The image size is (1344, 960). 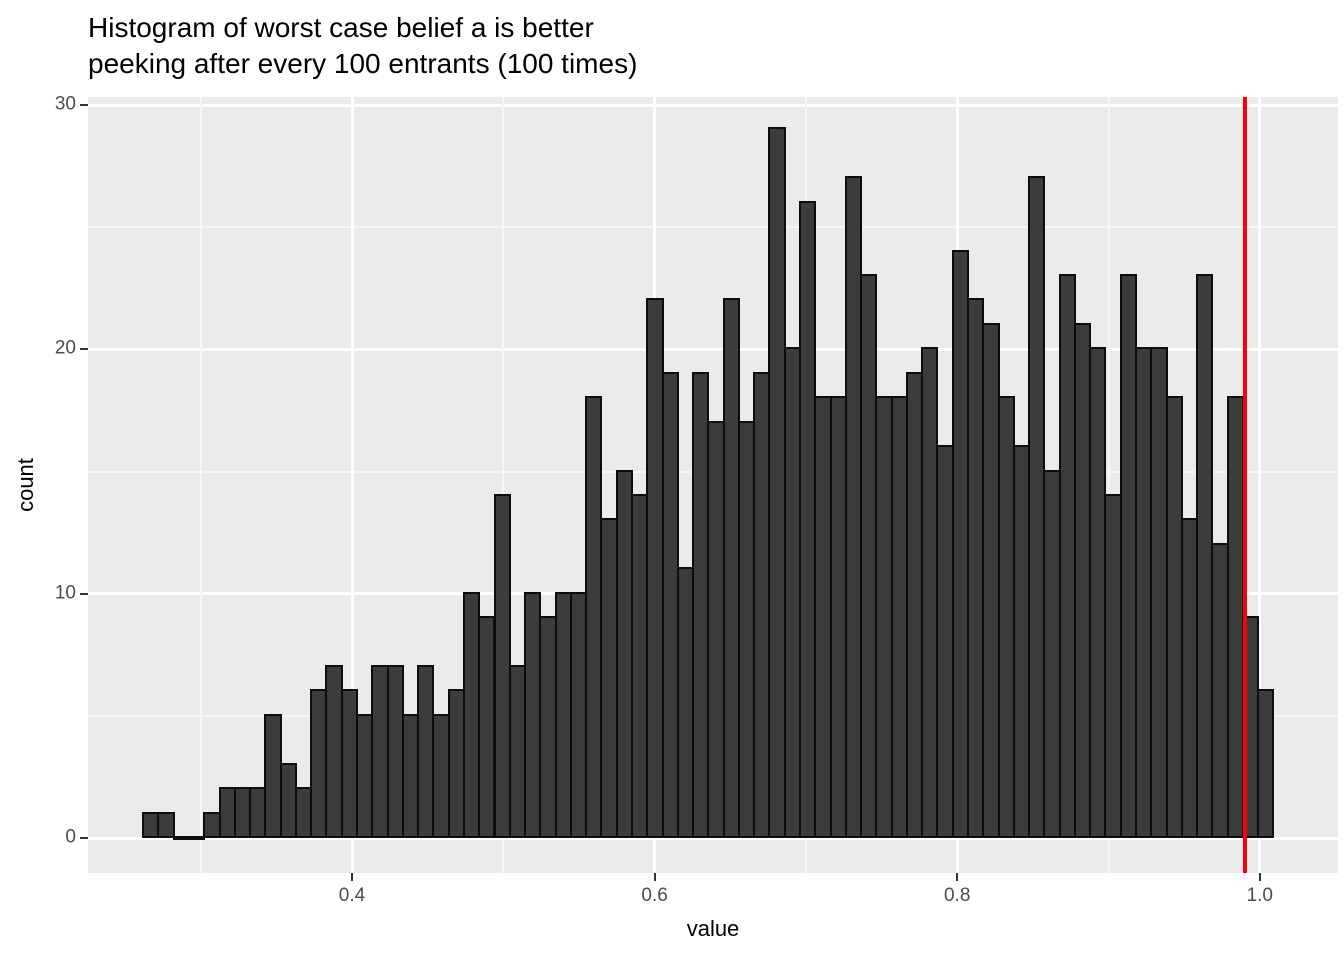 I want to click on y-tick-label: 20, so click(x=65, y=348).